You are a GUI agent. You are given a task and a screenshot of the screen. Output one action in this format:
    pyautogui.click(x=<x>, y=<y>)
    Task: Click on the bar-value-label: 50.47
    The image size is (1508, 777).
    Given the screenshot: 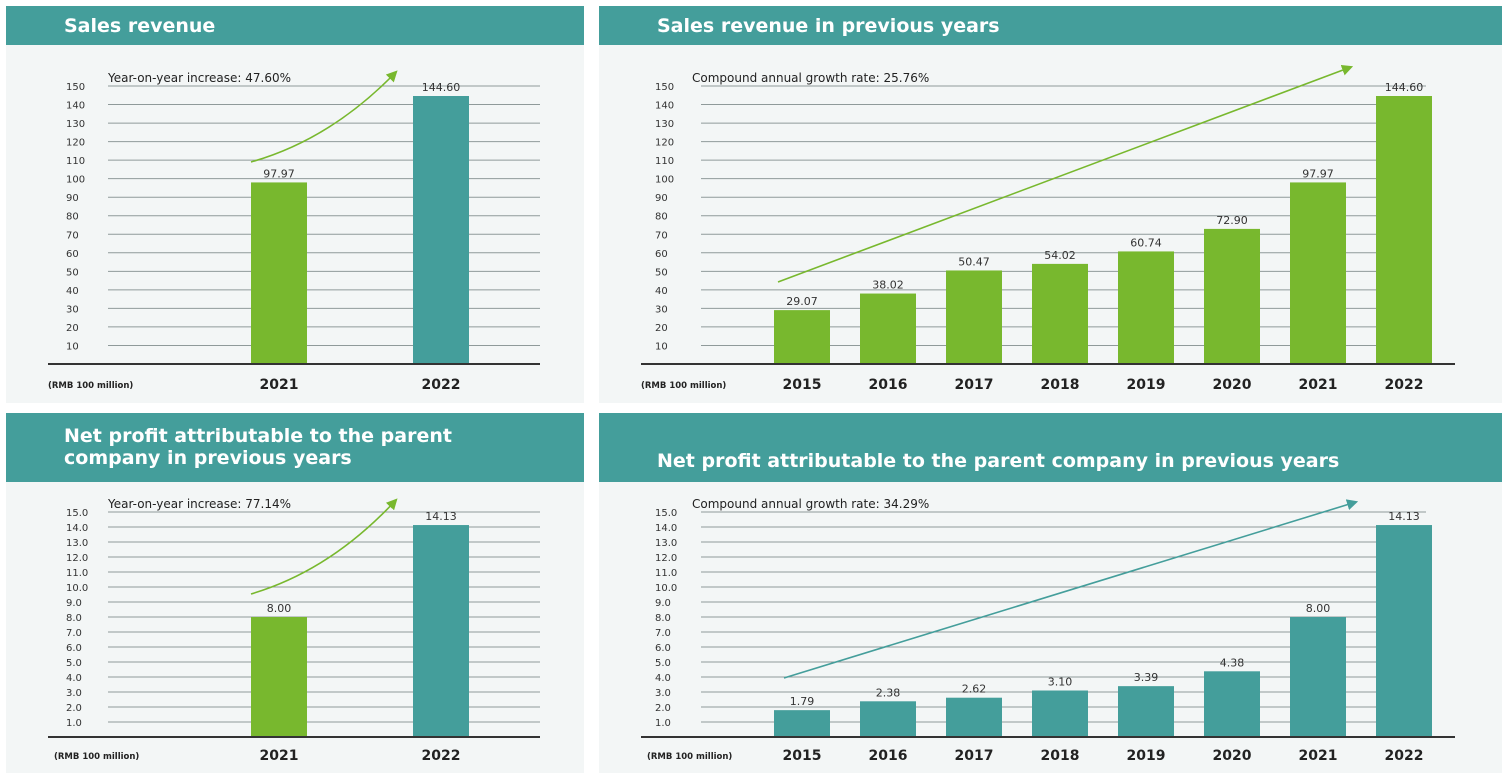 What is the action you would take?
    pyautogui.click(x=974, y=261)
    